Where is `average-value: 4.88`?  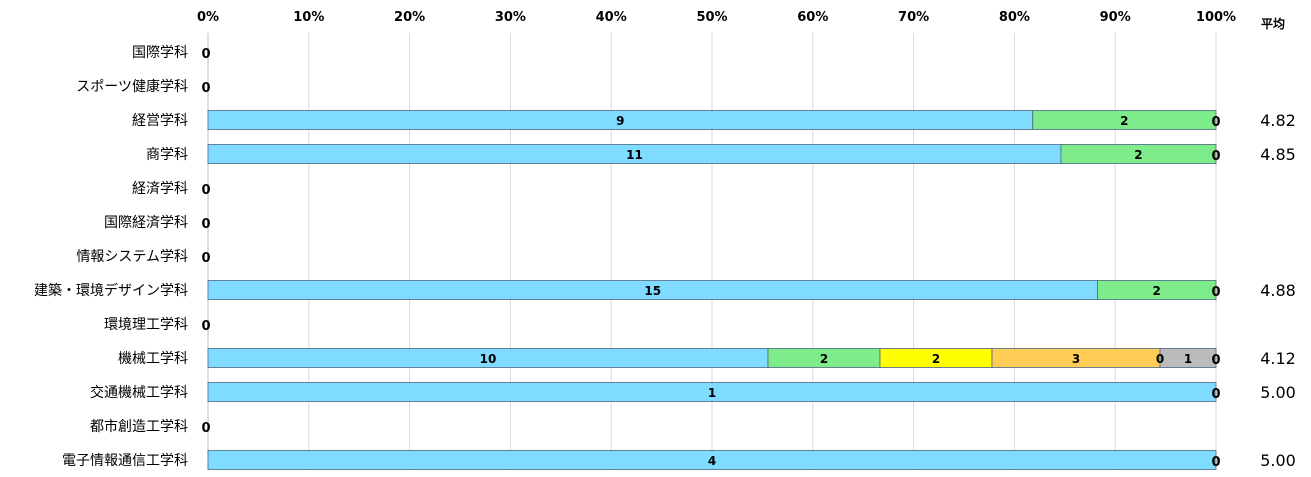 average-value: 4.88 is located at coordinates (1278, 290).